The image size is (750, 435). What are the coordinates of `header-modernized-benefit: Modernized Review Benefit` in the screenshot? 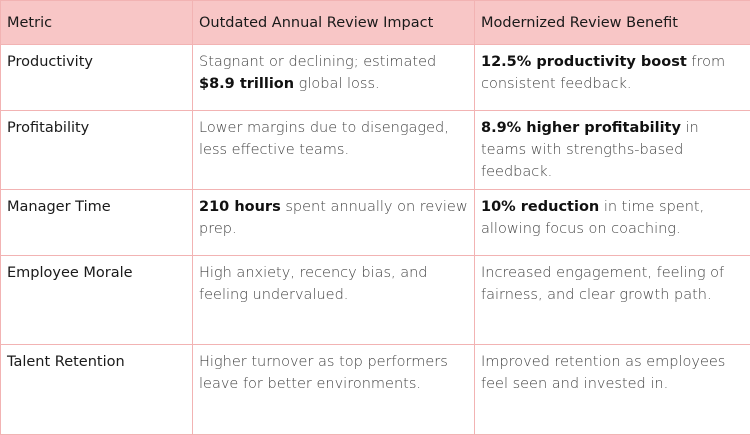 It's located at (612, 23).